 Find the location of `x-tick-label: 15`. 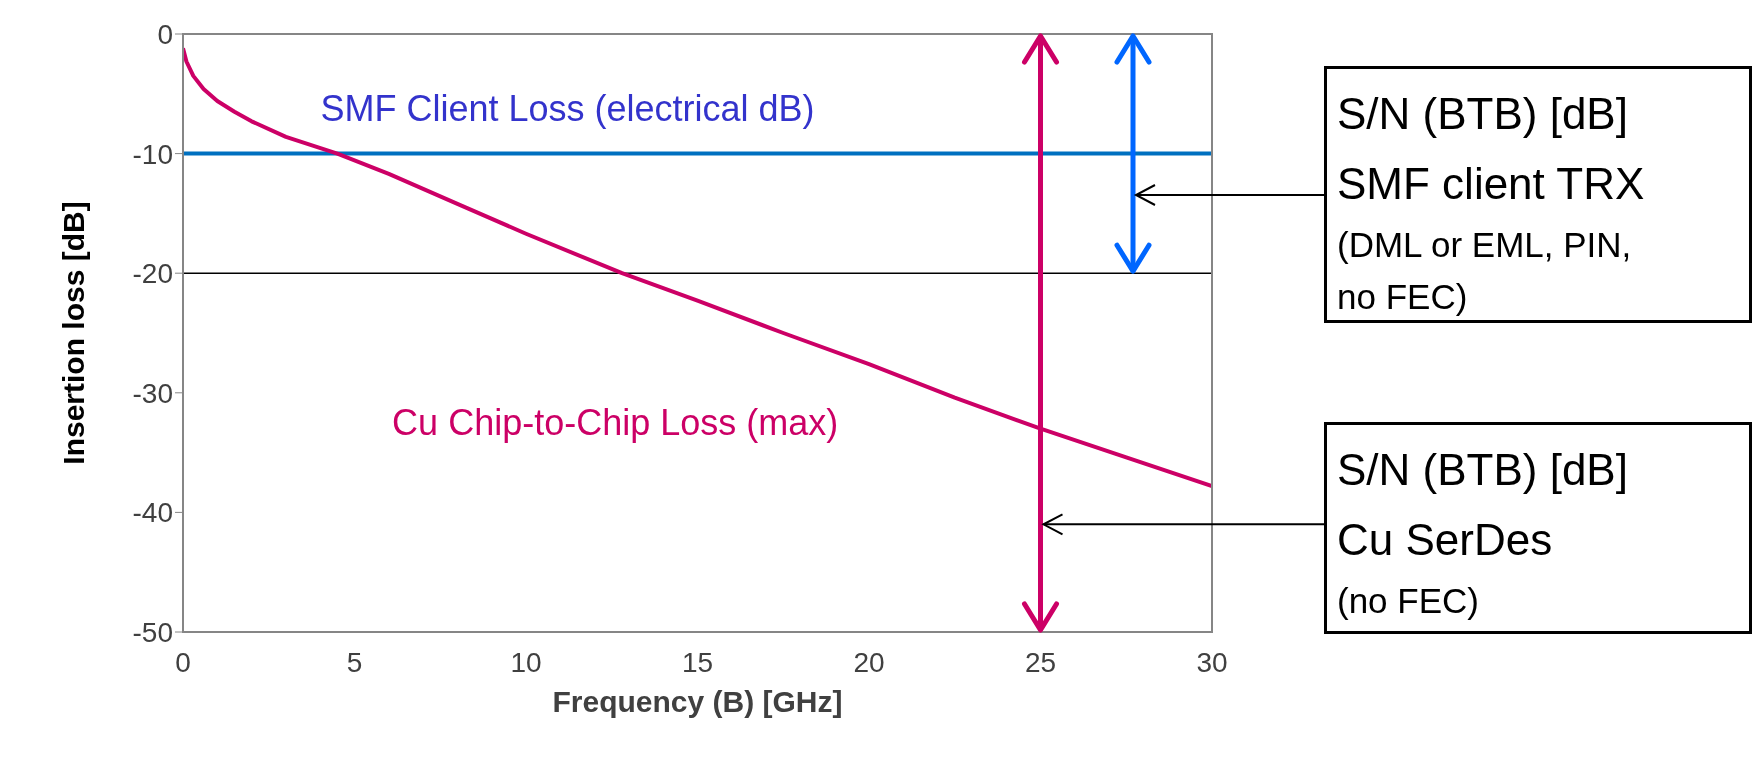

x-tick-label: 15 is located at coordinates (697, 662).